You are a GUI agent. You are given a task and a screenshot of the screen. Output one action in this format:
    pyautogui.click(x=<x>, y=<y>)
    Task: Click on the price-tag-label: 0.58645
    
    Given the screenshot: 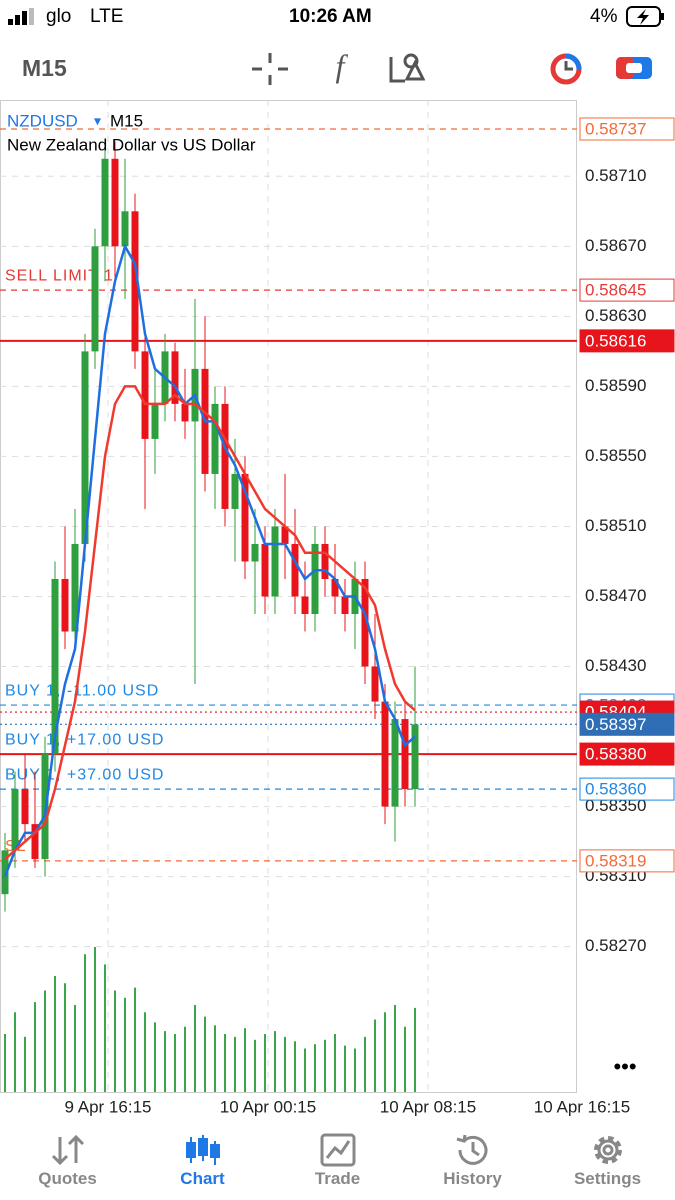 What is the action you would take?
    pyautogui.click(x=615, y=290)
    